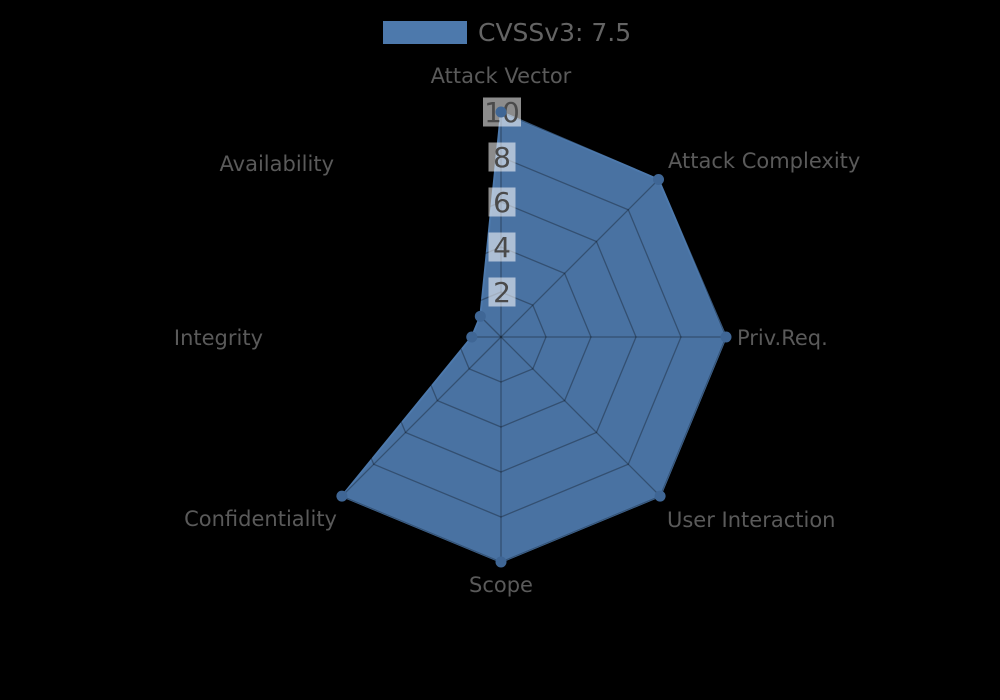 The width and height of the screenshot is (1000, 700). Describe the element at coordinates (782, 338) in the screenshot. I see `axis-label-priv-req: Priv.Req.` at that location.